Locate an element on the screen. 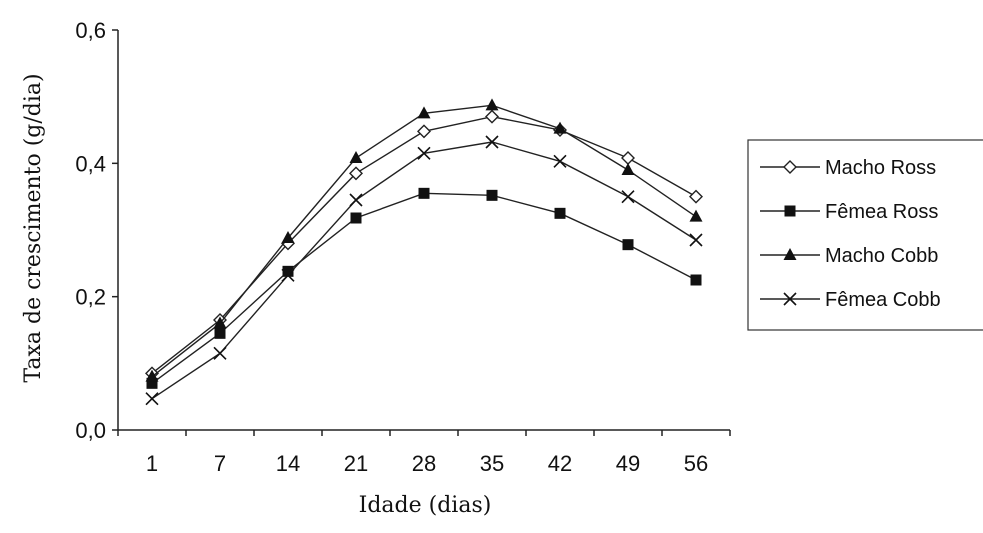 Image resolution: width=983 pixels, height=533 pixels. y-tick-label: 0,2 is located at coordinates (90, 297).